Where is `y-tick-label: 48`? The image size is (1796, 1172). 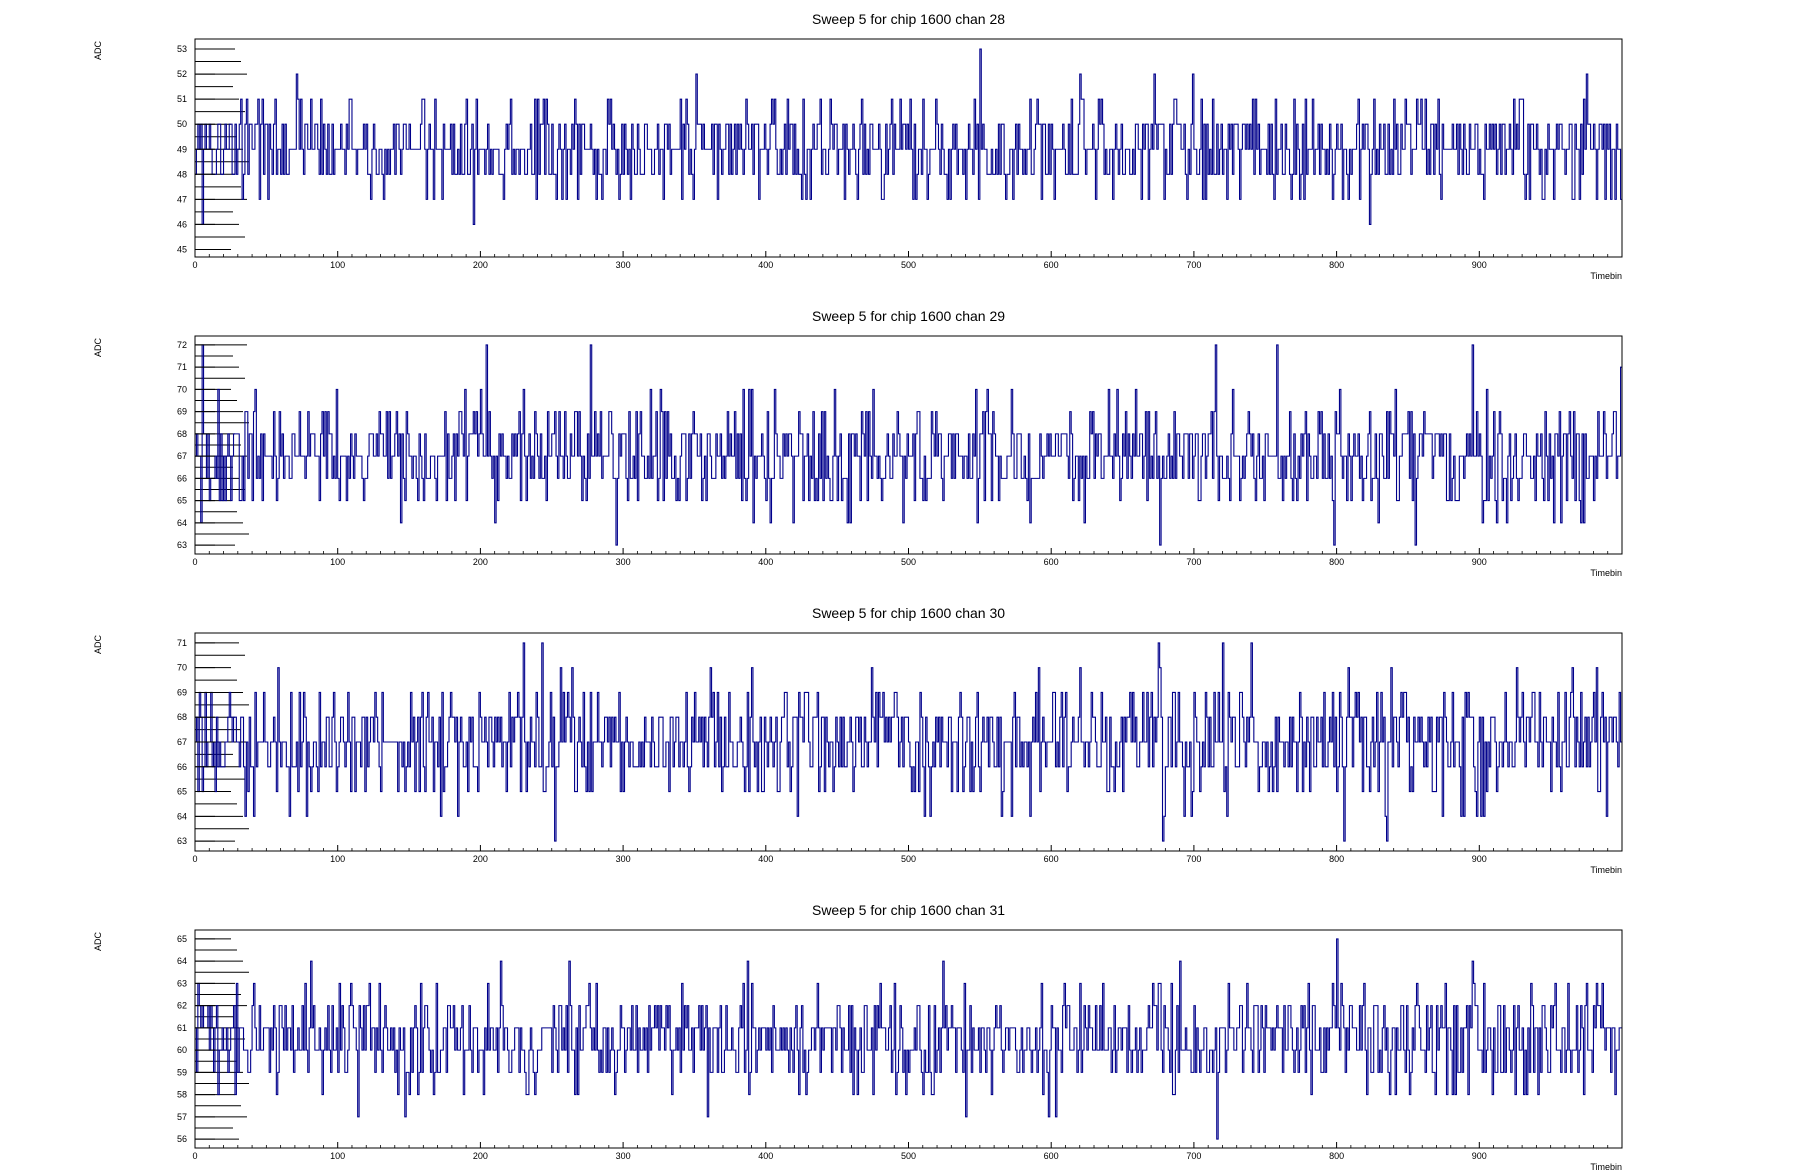
y-tick-label: 48 is located at coordinates (182, 174).